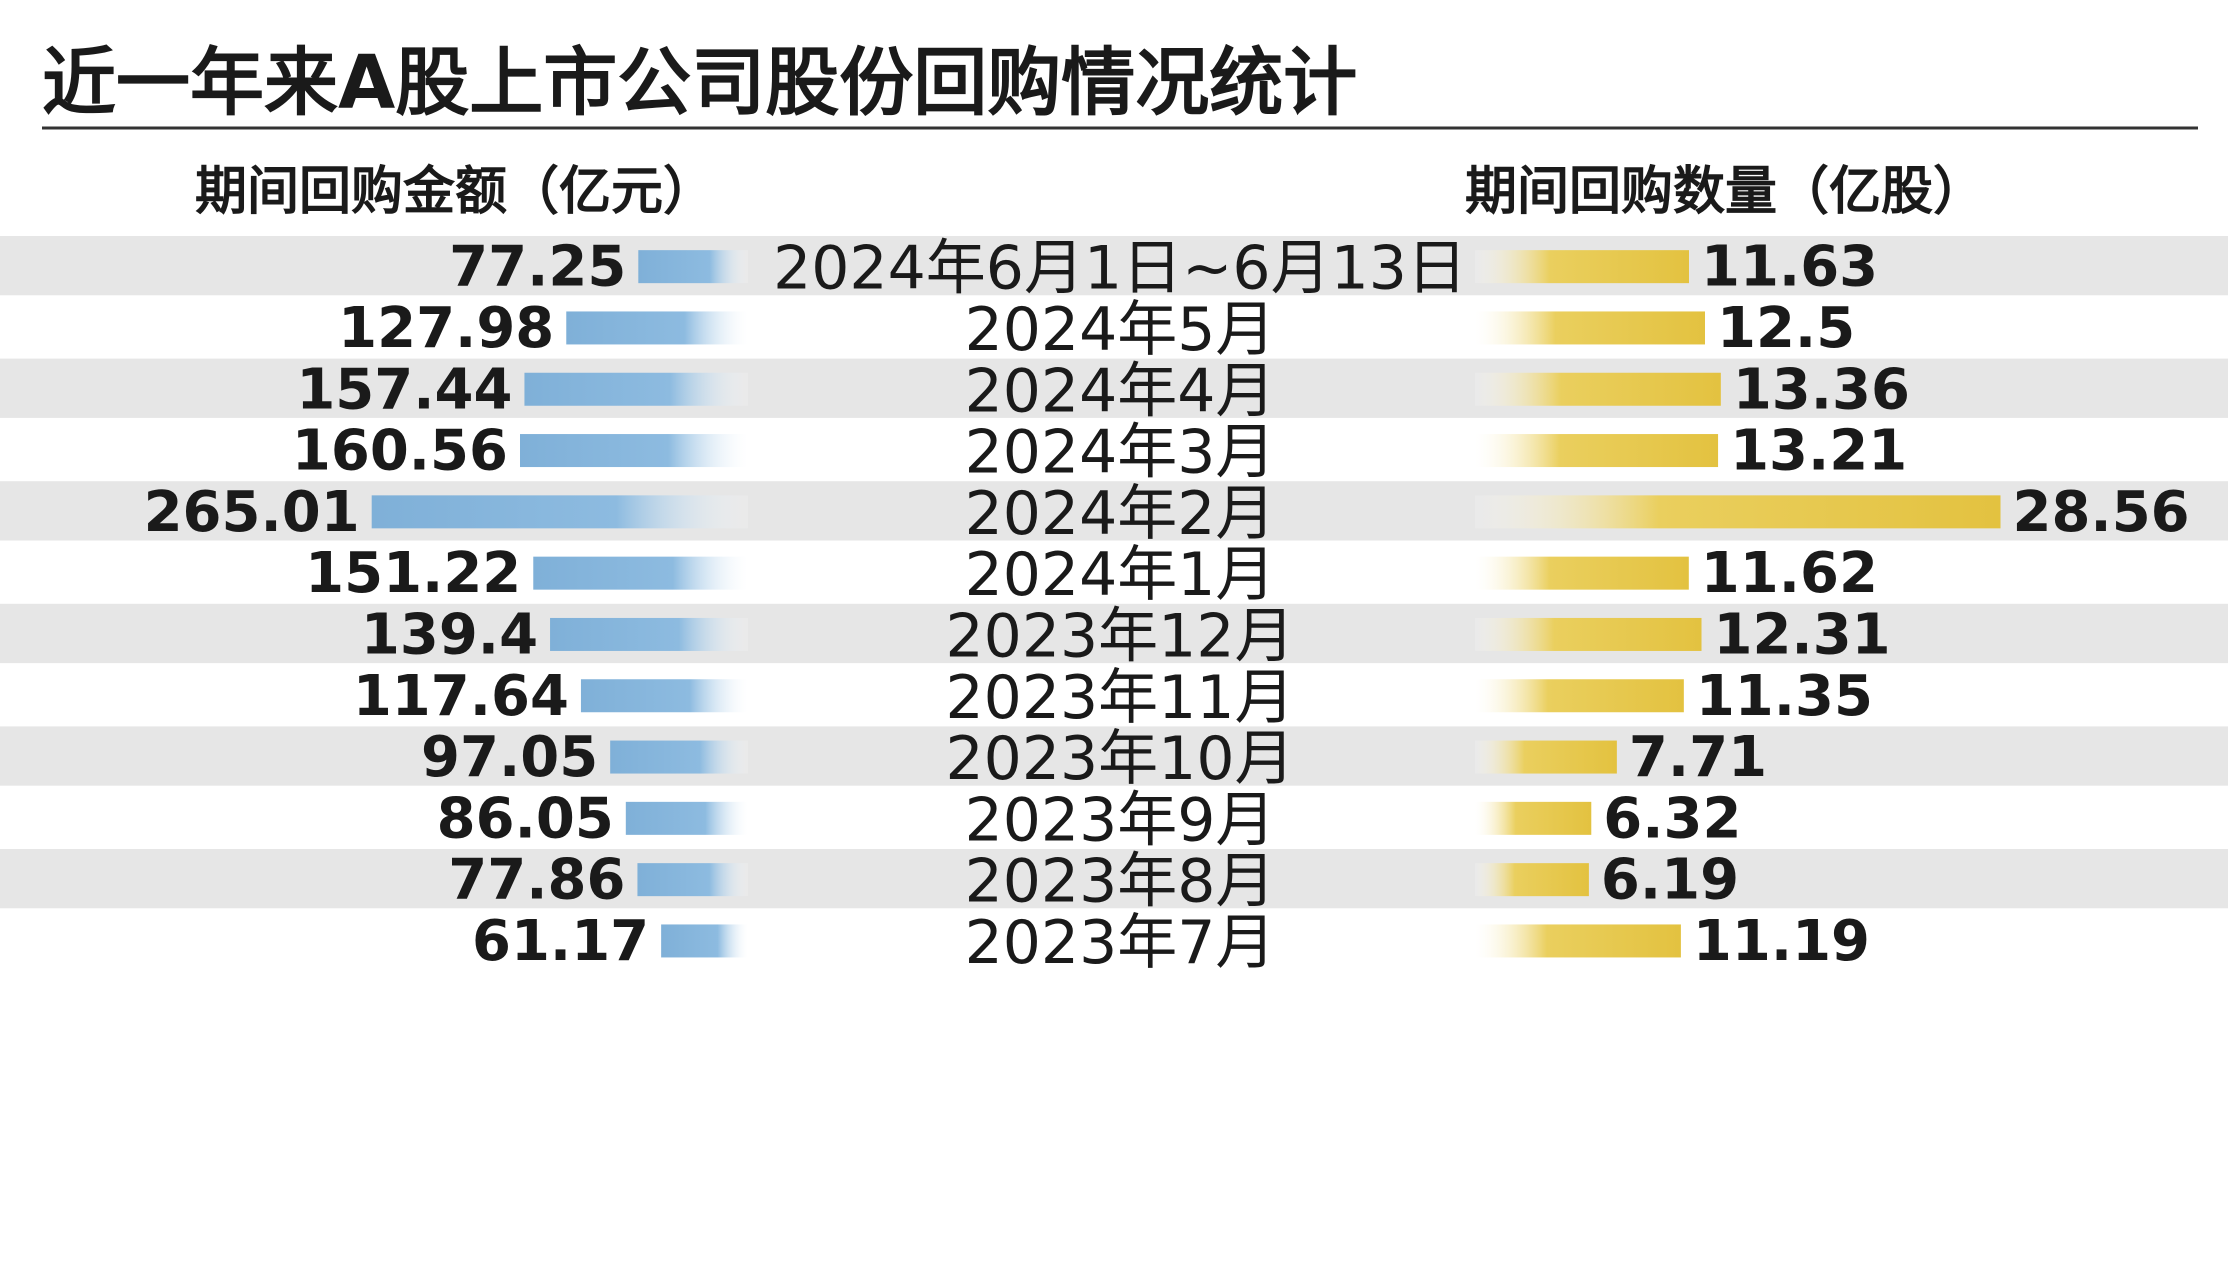 The height and width of the screenshot is (1280, 2228). I want to click on quantity-value-label: 13.36, so click(1821, 389).